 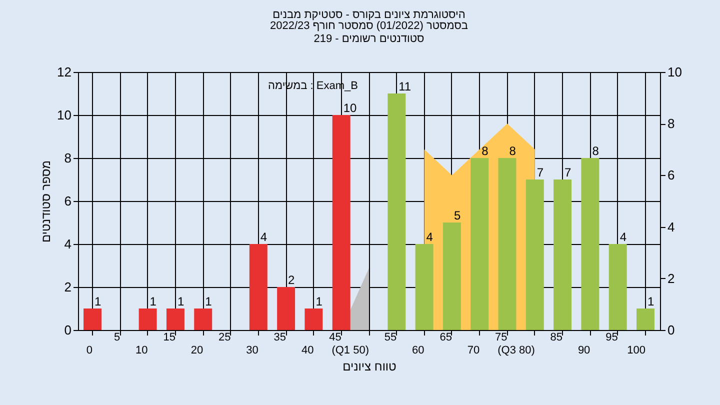 What do you see at coordinates (473, 350) in the screenshot?
I see `x-tick-label: 70` at bounding box center [473, 350].